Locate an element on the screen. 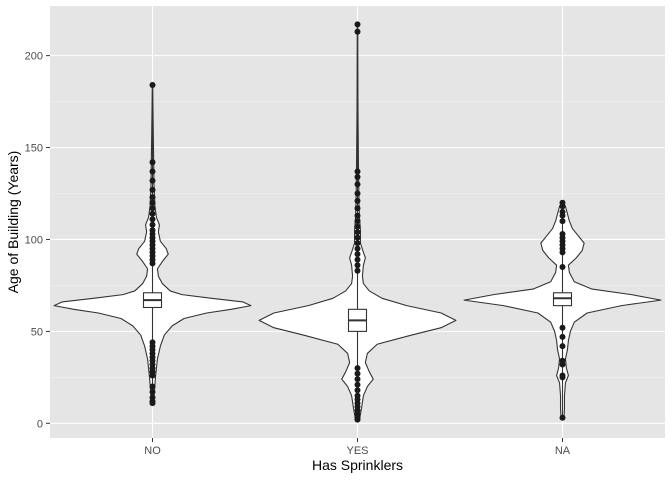 This screenshot has height=480, width=672. y-tick-label: 0 is located at coordinates (40, 424).